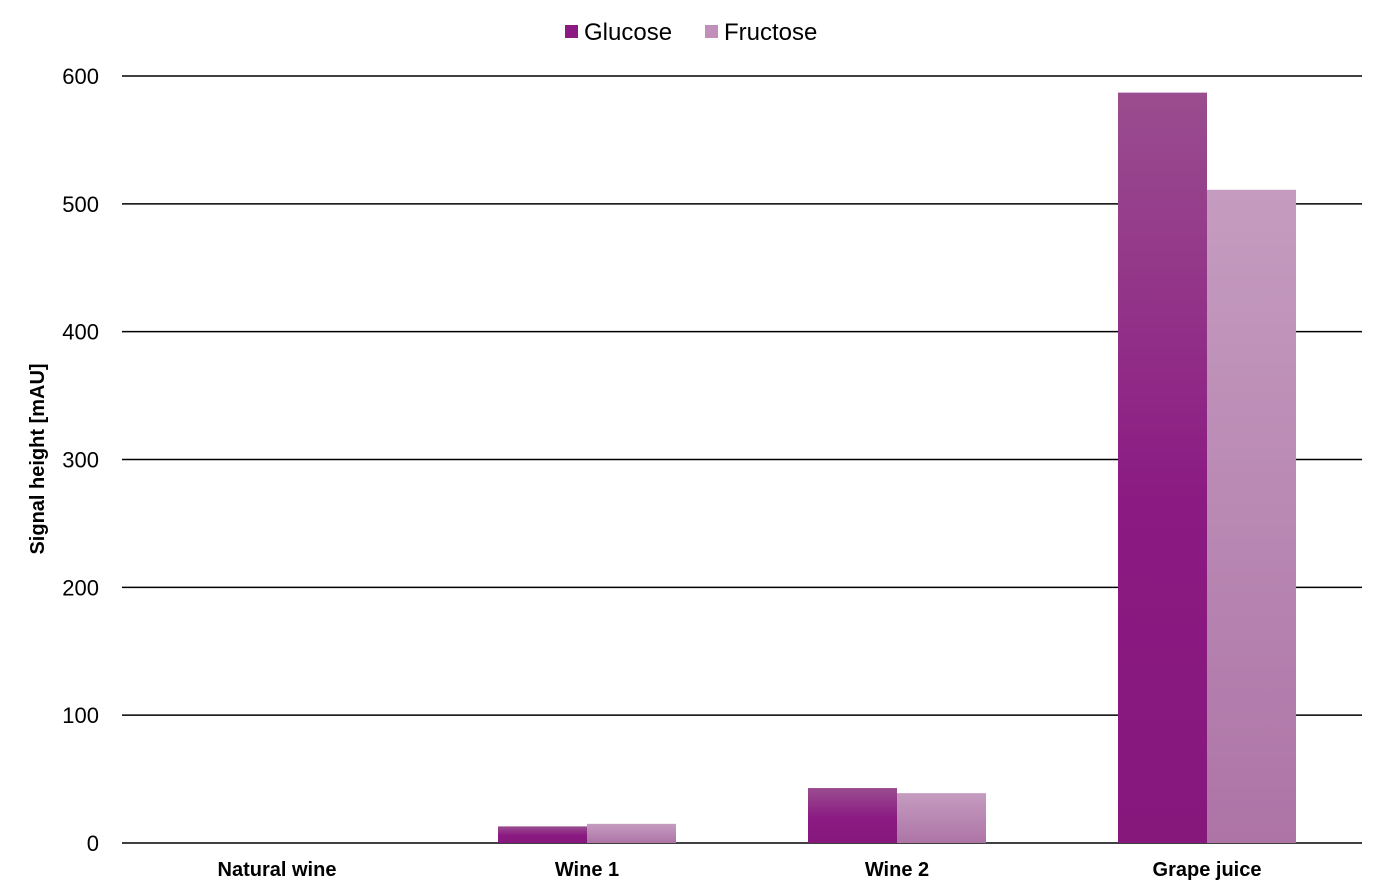  Describe the element at coordinates (628, 32) in the screenshot. I see `legend-label-glucose: Glucose` at that location.